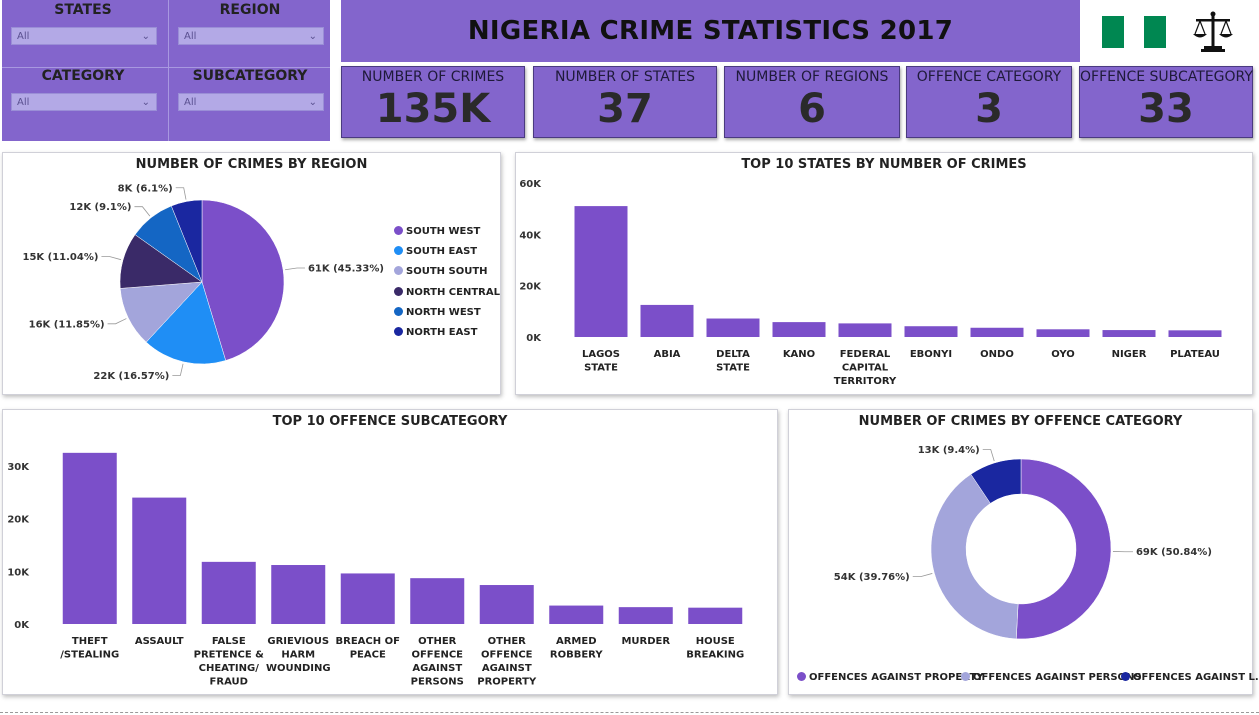 Image resolution: width=1259 pixels, height=715 pixels. What do you see at coordinates (441, 271) in the screenshot?
I see `legend-item: SOUTH SOUTH` at bounding box center [441, 271].